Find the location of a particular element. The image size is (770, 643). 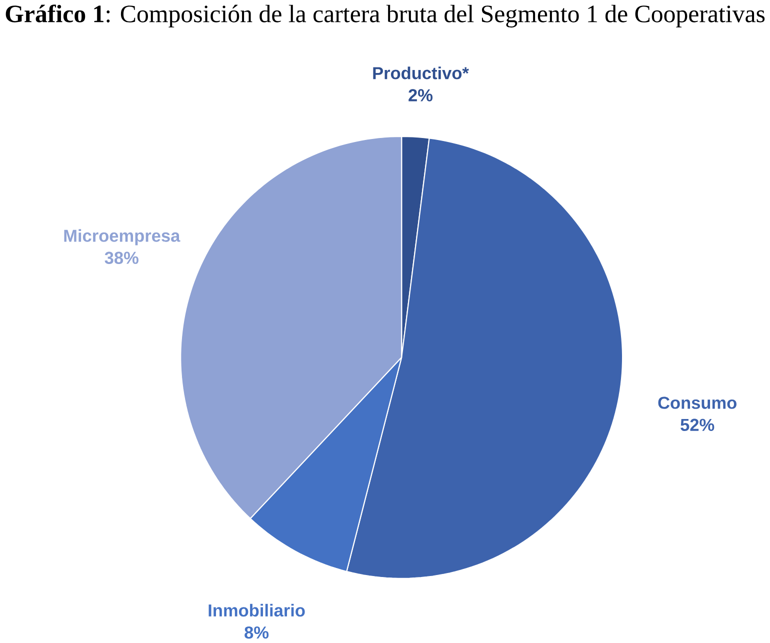

slice-label: Productivo* is located at coordinates (421, 73).